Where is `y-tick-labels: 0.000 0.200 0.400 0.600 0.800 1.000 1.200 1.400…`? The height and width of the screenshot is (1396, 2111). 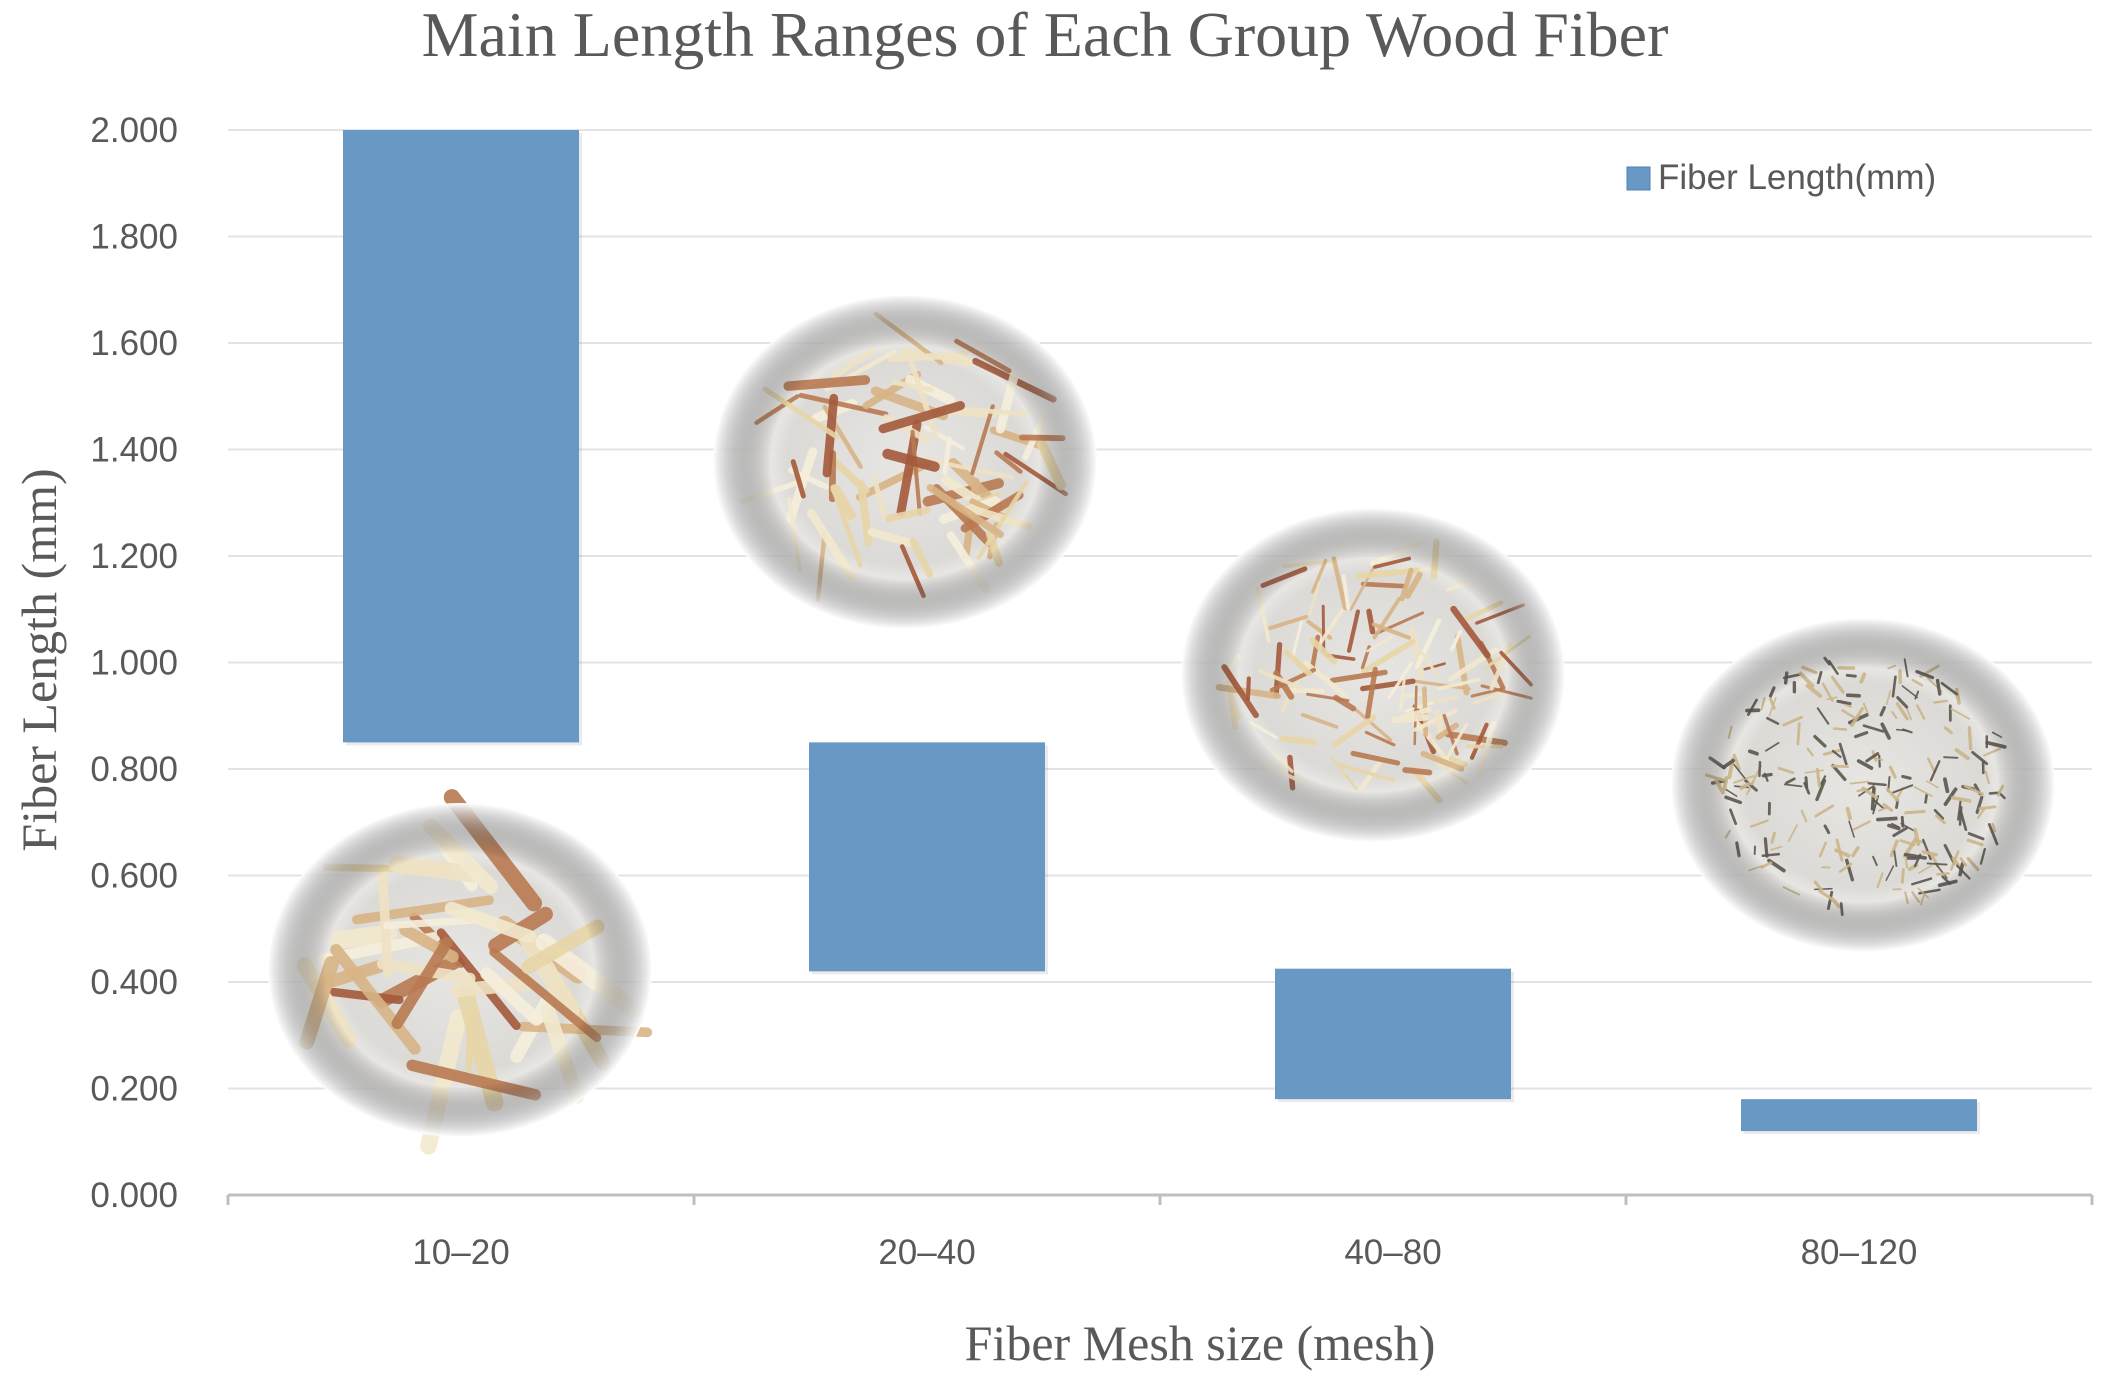 y-tick-labels: 0.000 0.200 0.400 0.600 0.800 1.000 1.200 1.400… is located at coordinates (134, 663).